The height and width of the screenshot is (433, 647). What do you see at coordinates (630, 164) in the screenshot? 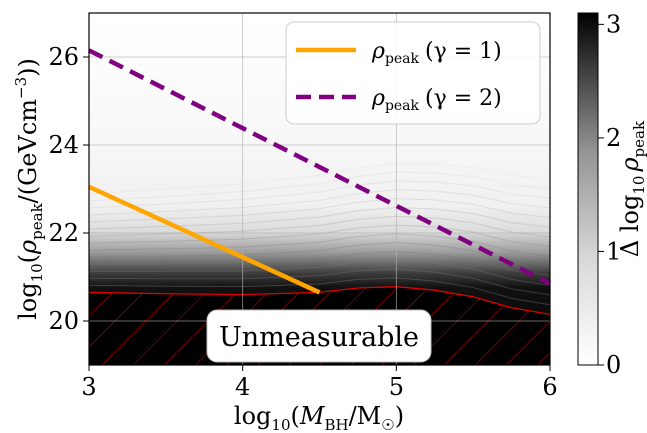
I see `cb-label-rho: ρ` at bounding box center [630, 164].